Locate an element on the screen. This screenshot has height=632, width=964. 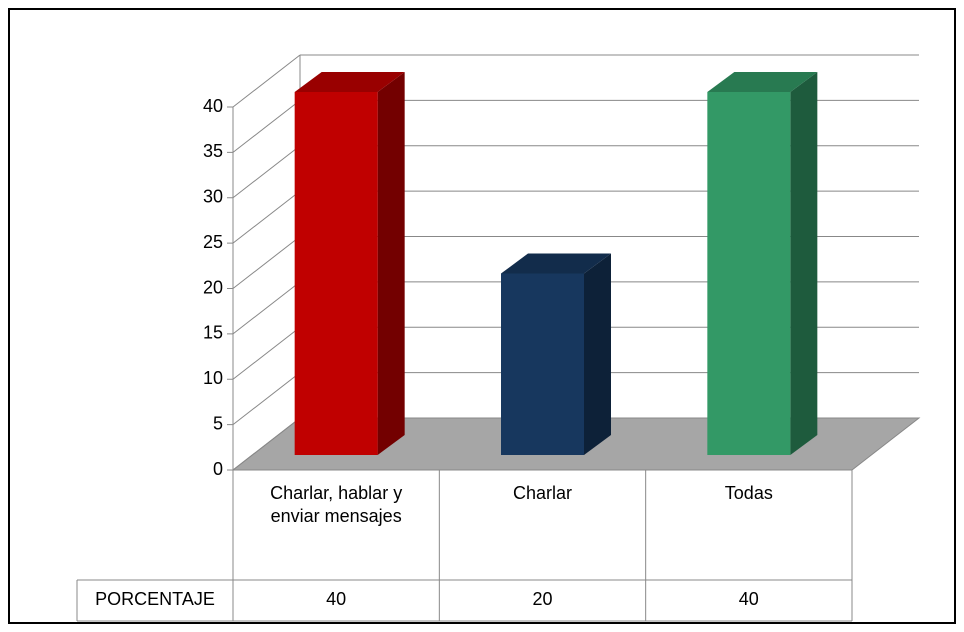
y-tick-label: 20 is located at coordinates (213, 287).